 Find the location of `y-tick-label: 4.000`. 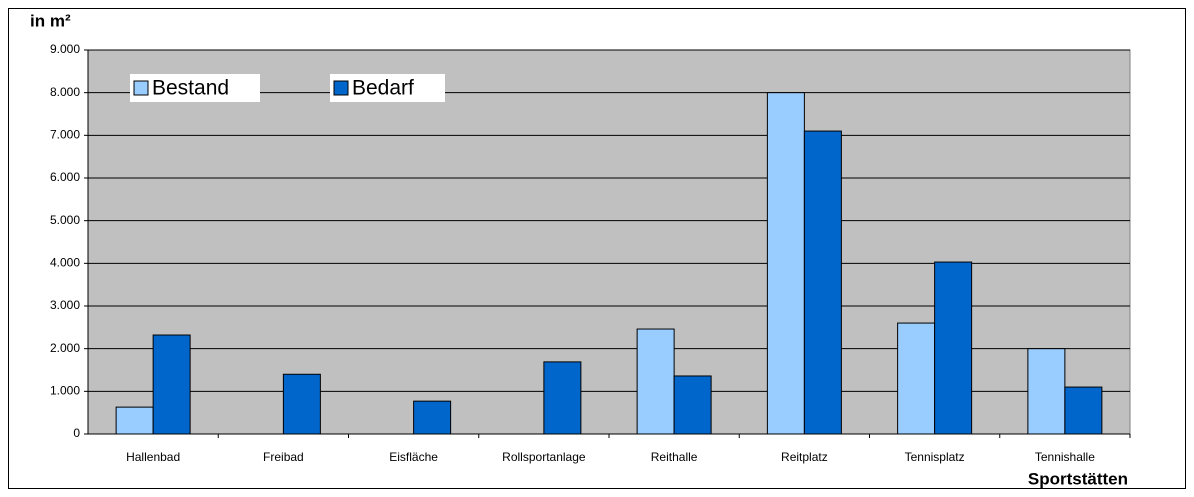

y-tick-label: 4.000 is located at coordinates (65, 263).